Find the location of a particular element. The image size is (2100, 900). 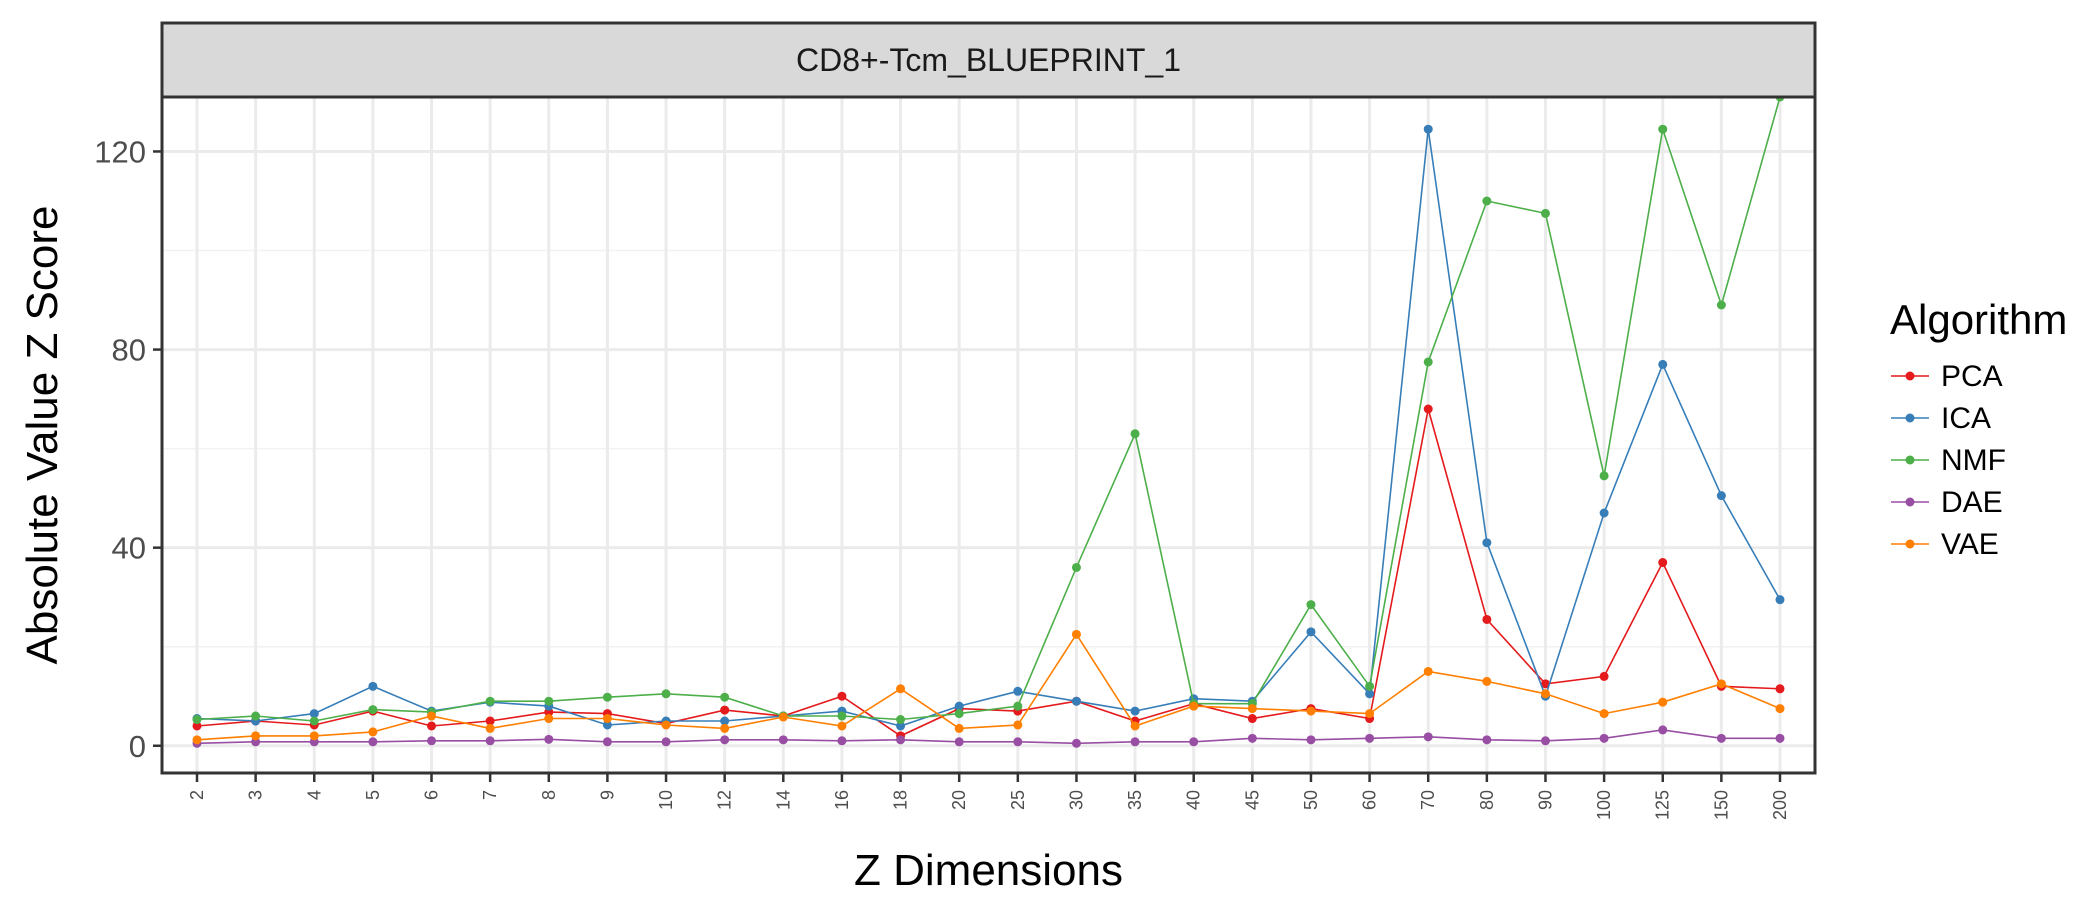

x-tick-label: 20 is located at coordinates (959, 800).